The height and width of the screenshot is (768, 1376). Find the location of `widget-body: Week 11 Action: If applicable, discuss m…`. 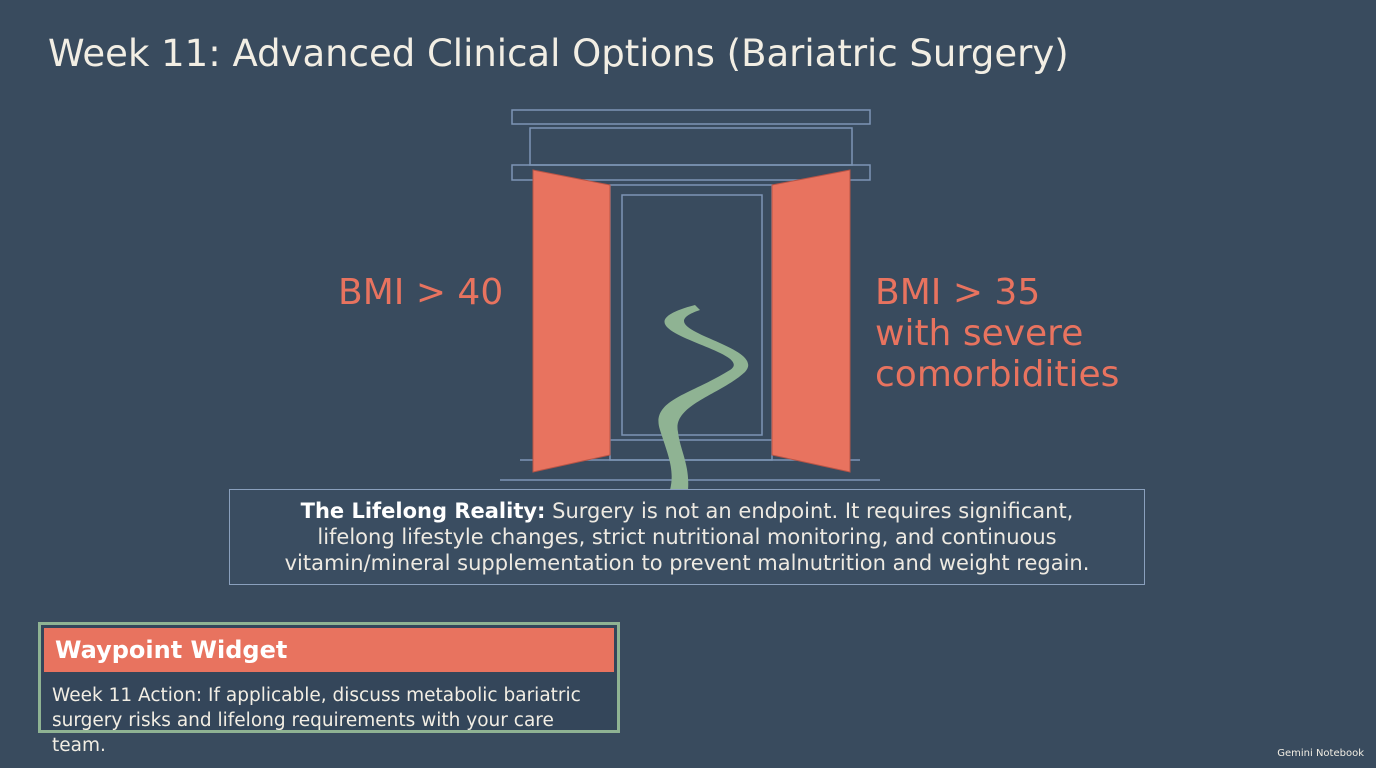

widget-body: Week 11 Action: If applicable, discuss m… is located at coordinates (316, 720).